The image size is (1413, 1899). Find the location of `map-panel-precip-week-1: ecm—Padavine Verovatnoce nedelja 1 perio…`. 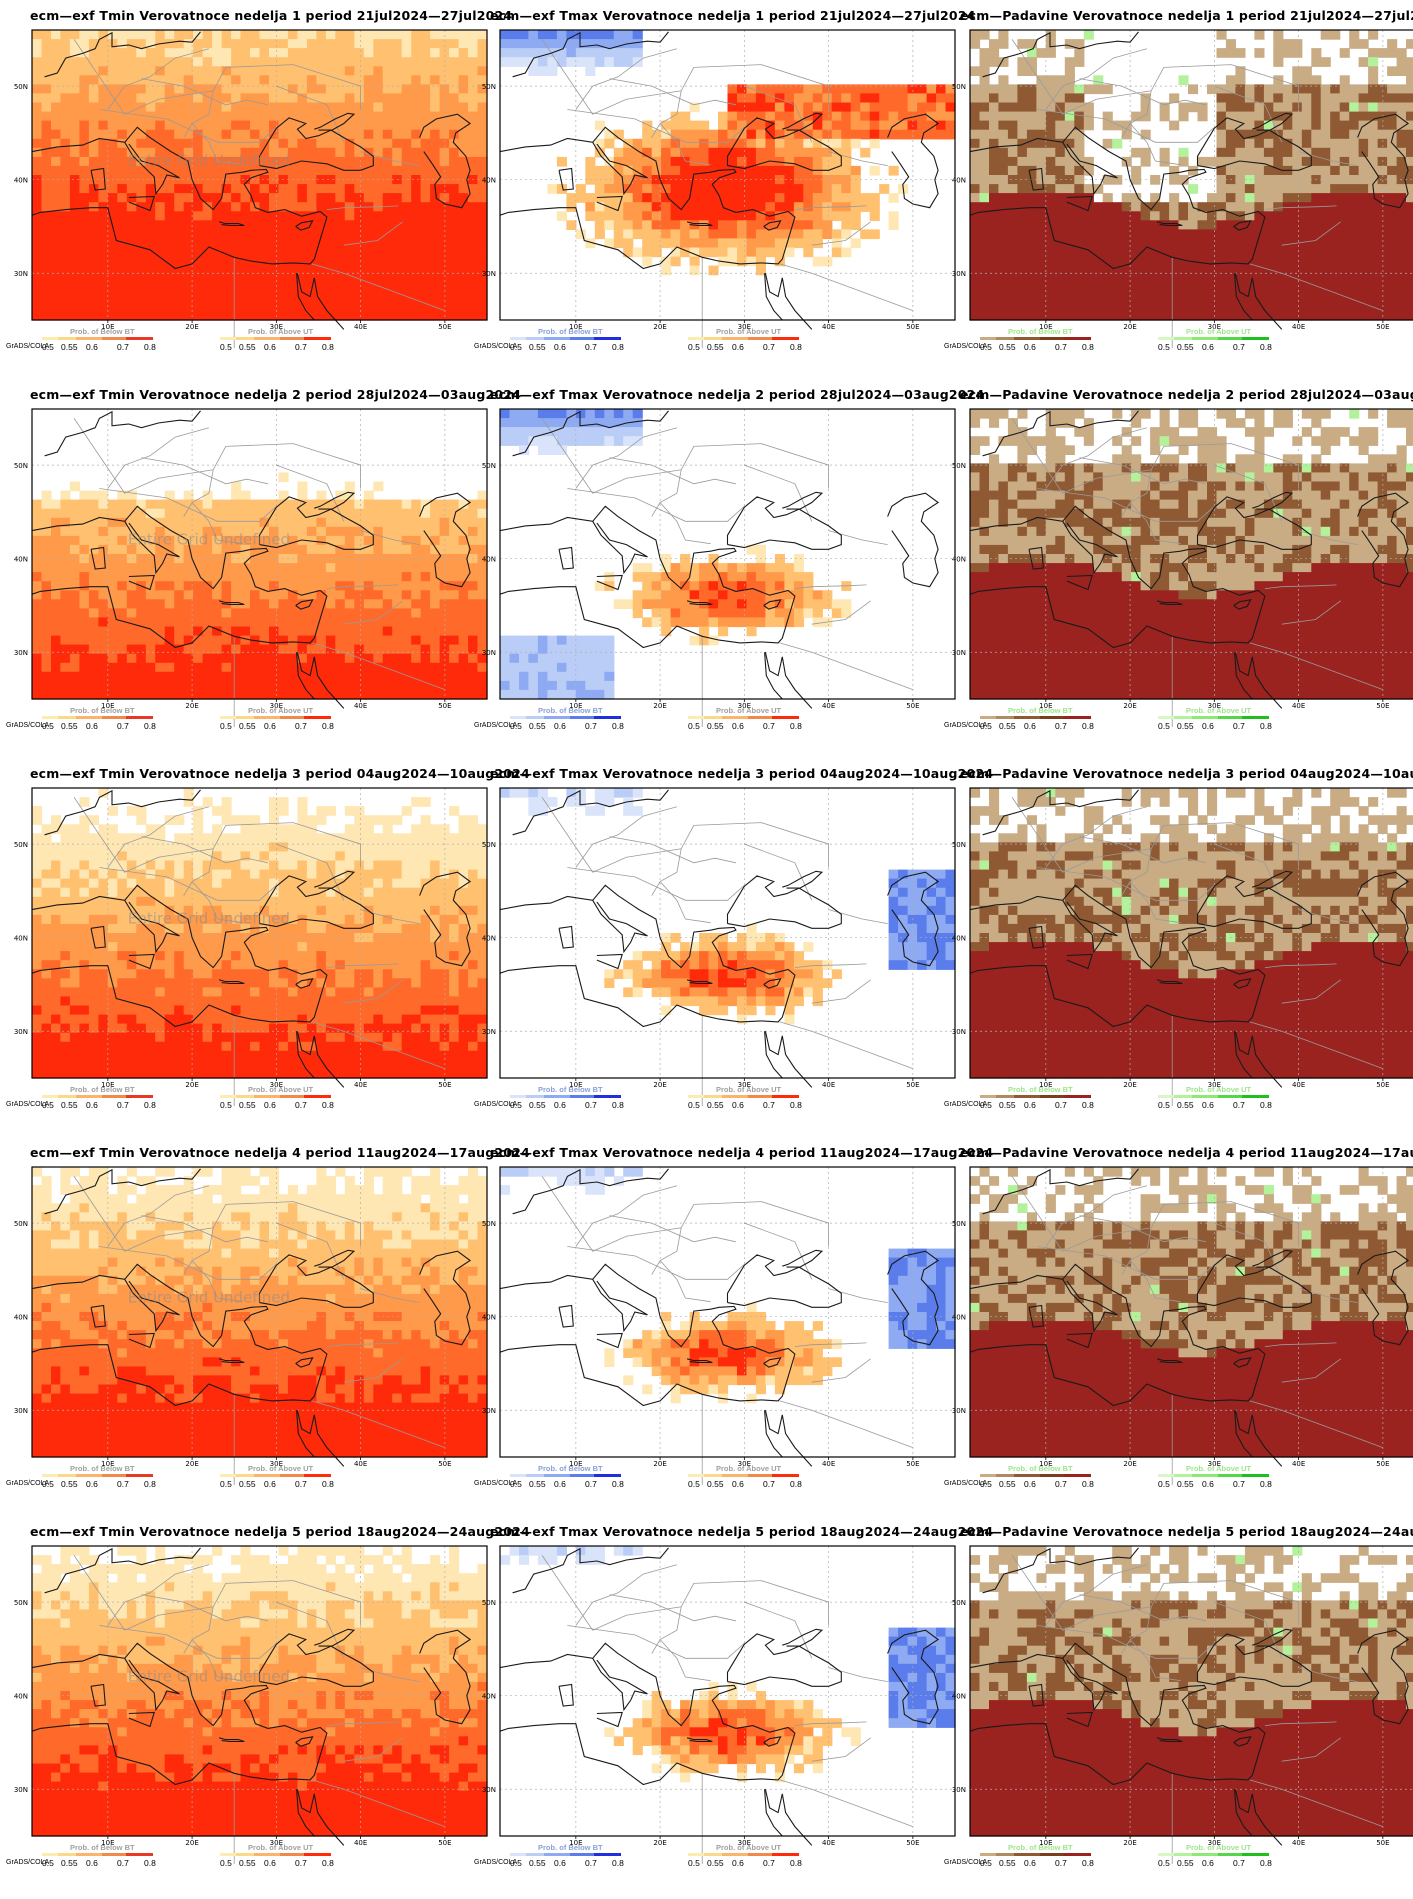

map-panel-precip-week-1: ecm—Padavine Verovatnoce nedelja 1 perio… is located at coordinates (1176, 195).